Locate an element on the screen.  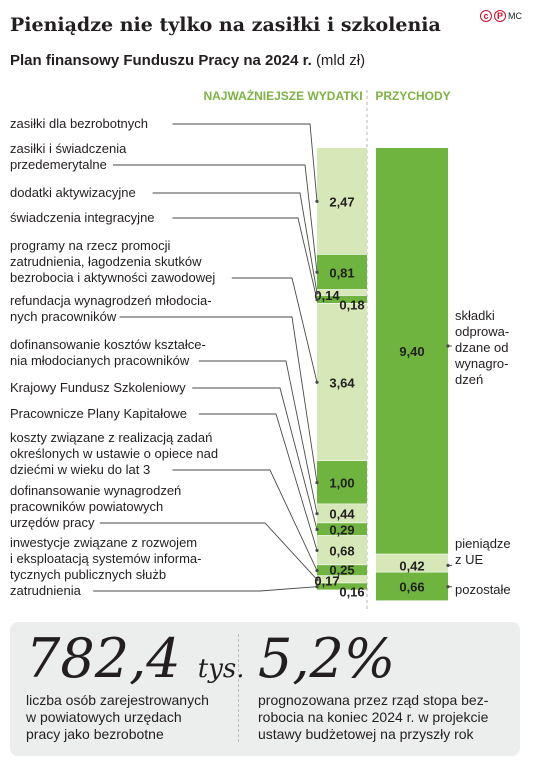
stat-number: 5,2% is located at coordinates (327, 658).